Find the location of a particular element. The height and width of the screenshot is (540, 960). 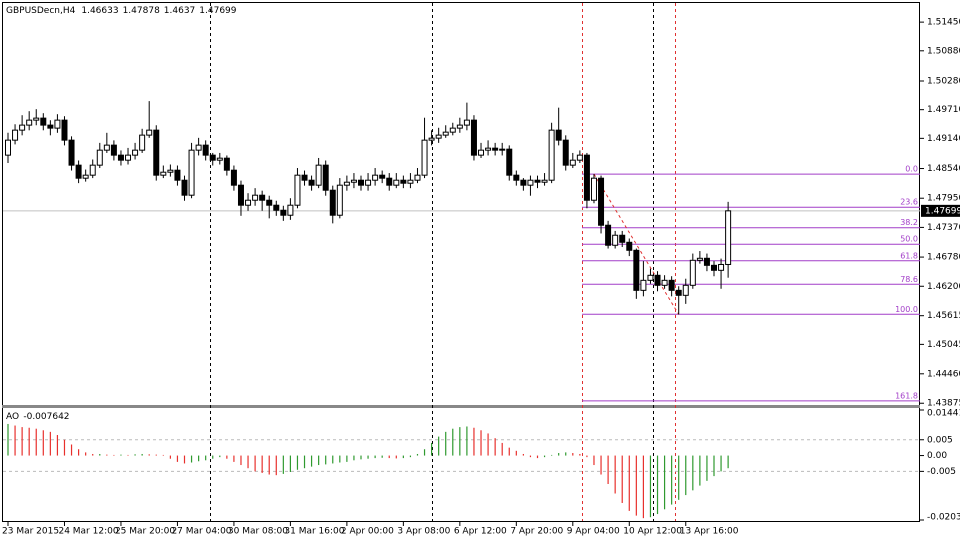

y-tick-label: 1.45615 is located at coordinates (943, 316).